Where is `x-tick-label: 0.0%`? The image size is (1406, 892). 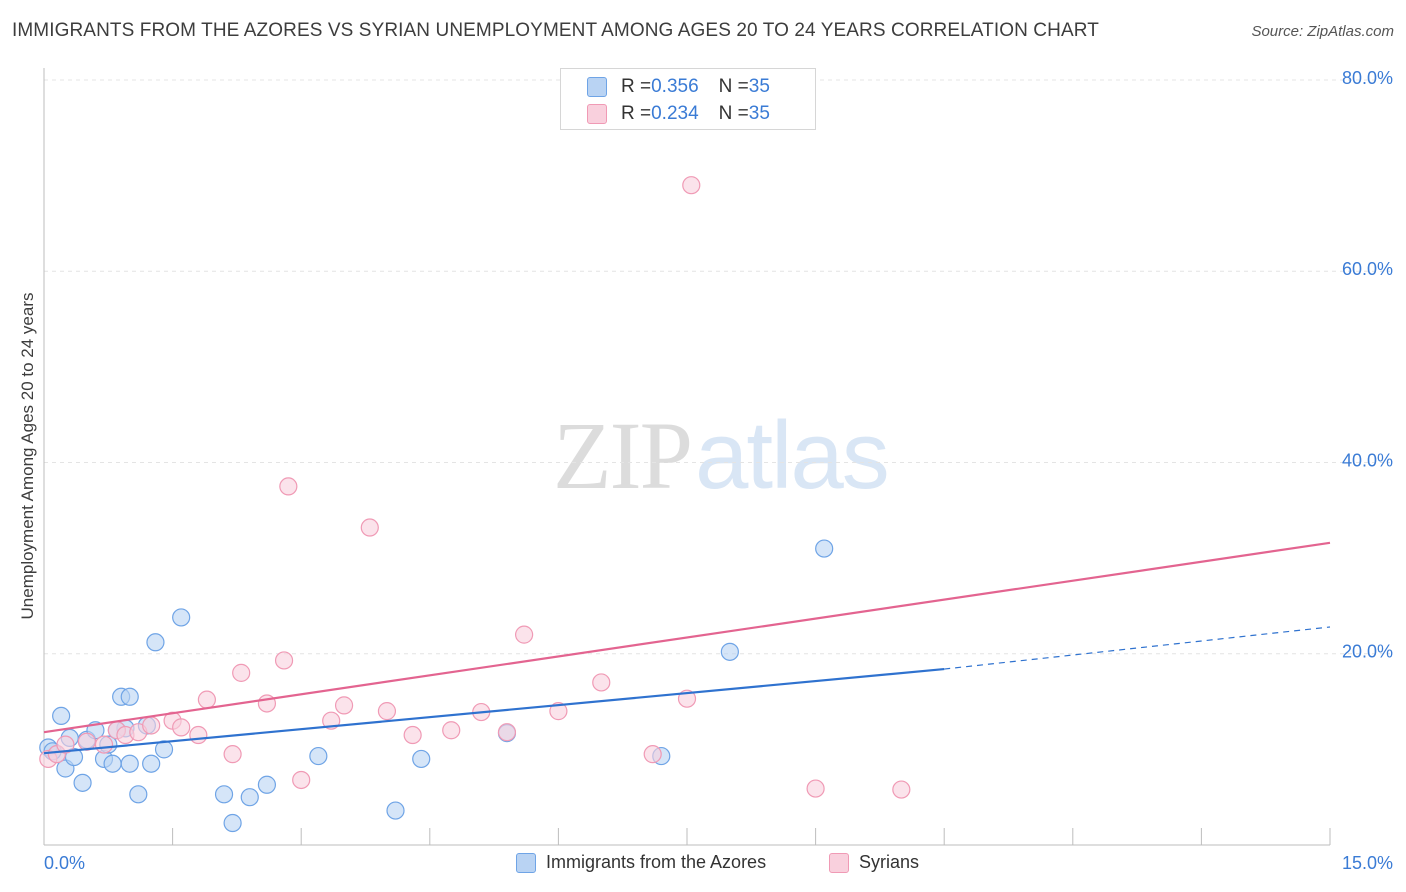
x-tick-label: 0.0% is located at coordinates (64, 863).